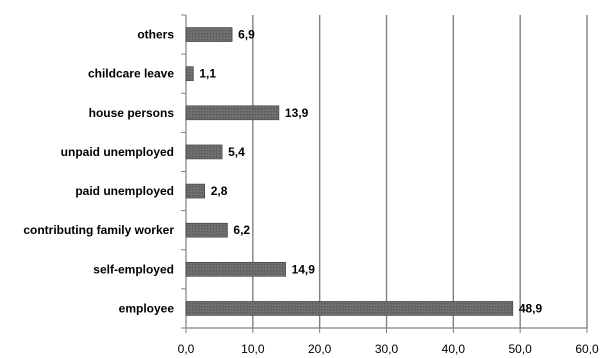  I want to click on value-label: 6,9, so click(246, 35).